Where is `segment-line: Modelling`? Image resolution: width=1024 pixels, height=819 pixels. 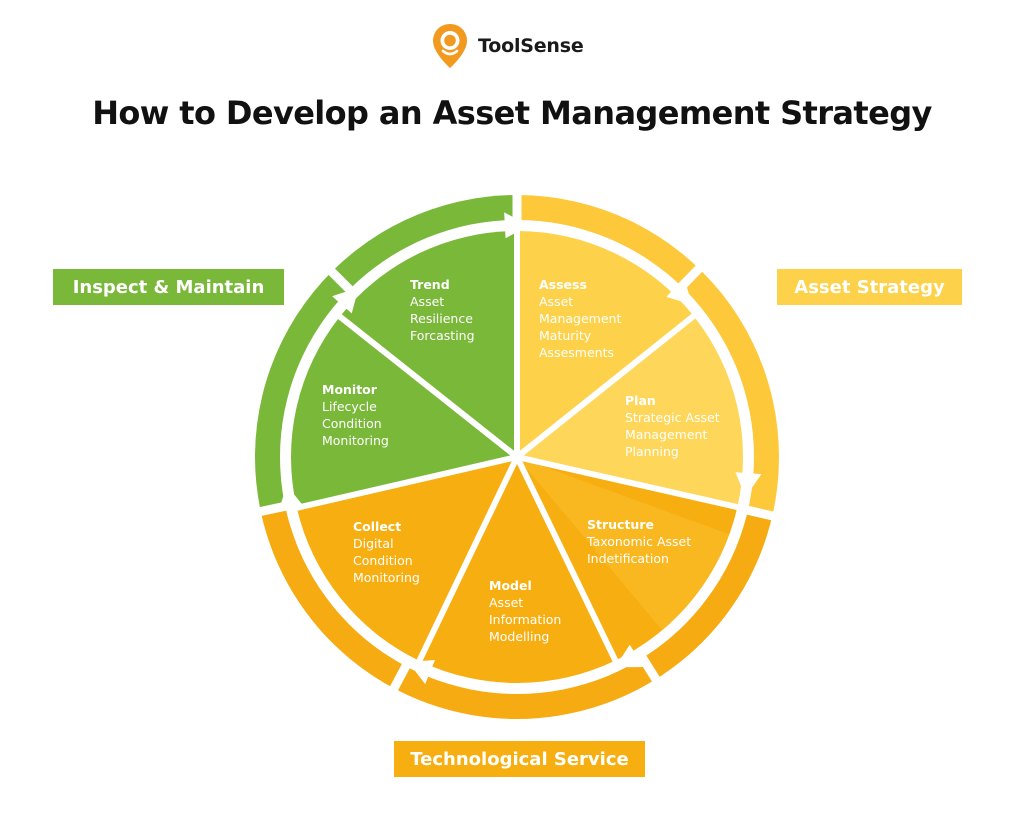 segment-line: Modelling is located at coordinates (519, 636).